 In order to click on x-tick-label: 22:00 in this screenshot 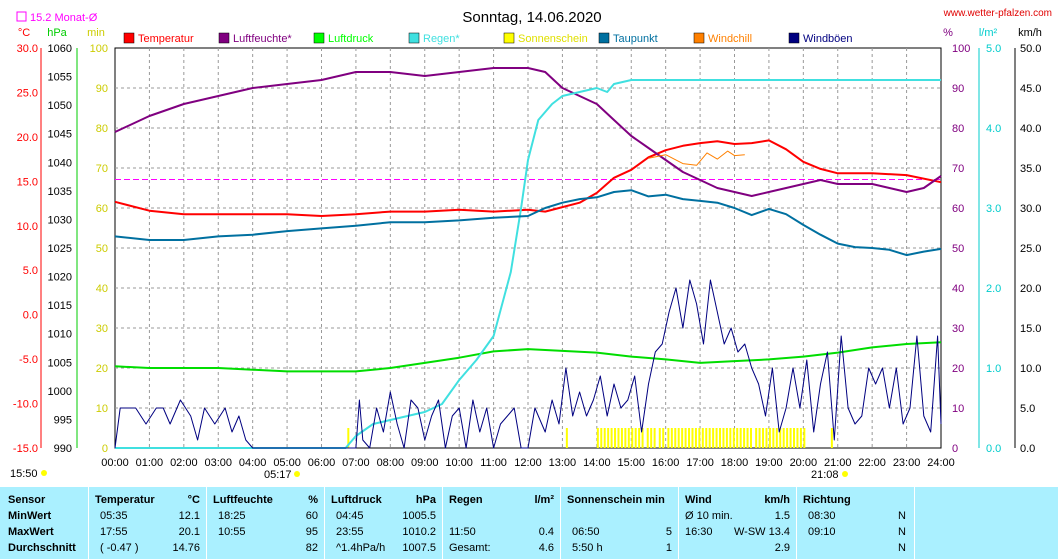, I will do `click(872, 463)`.